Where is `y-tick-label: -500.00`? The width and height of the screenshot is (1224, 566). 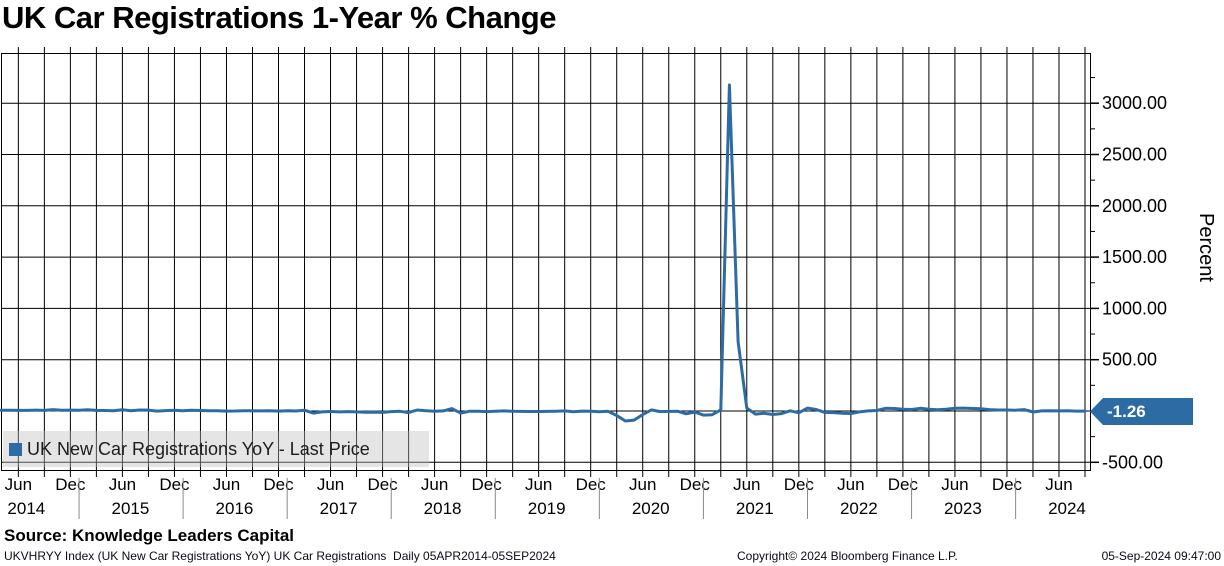 y-tick-label: -500.00 is located at coordinates (1132, 462).